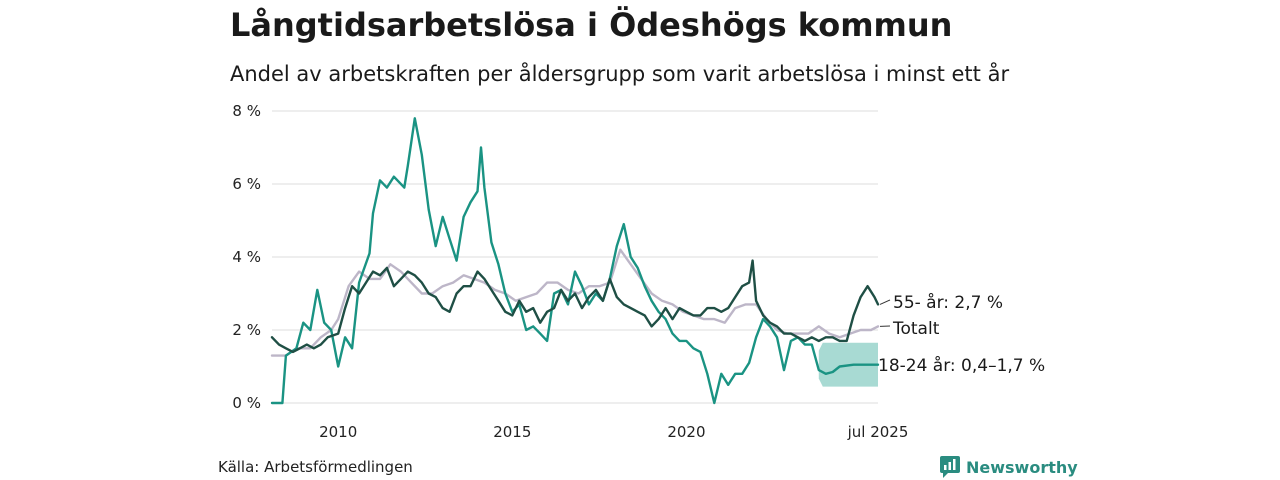 The width and height of the screenshot is (1280, 480). Describe the element at coordinates (961, 365) in the screenshot. I see `end-label-youth: 18-24 år: 0,4–1,7 %` at that location.